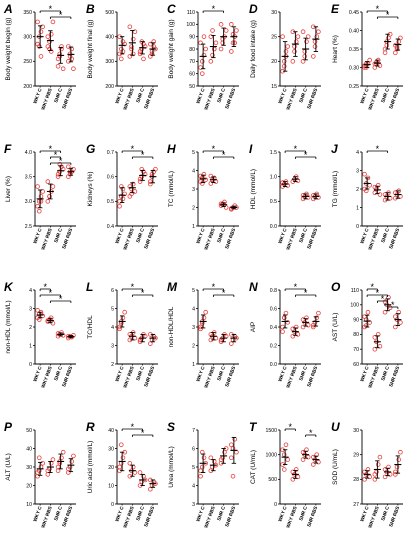 Image resolution: width=414 pixels, height=550 pixels. I want to click on y-tick-label: 50, so click(192, 87).